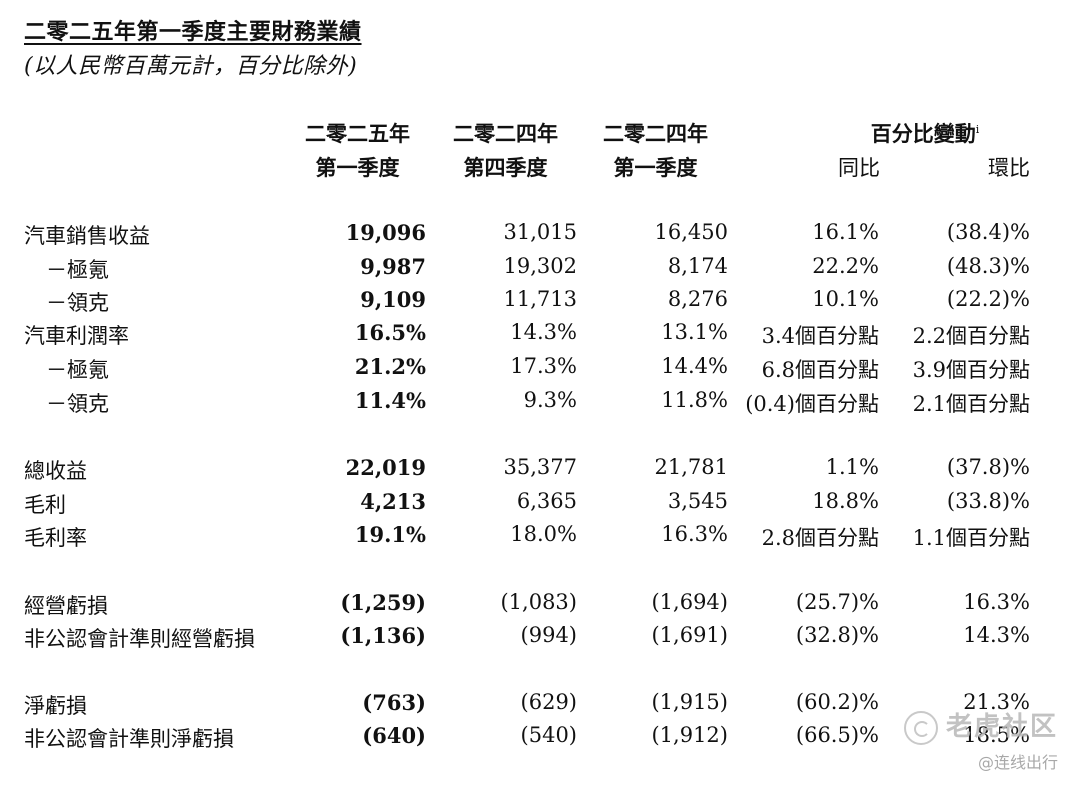  What do you see at coordinates (548, 702) in the screenshot?
I see `cell-q4-2024: (629)` at bounding box center [548, 702].